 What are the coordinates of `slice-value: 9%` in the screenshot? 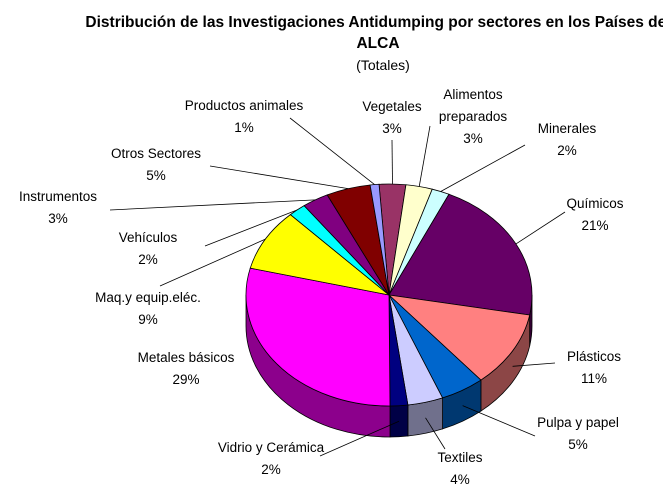 It's located at (148, 319).